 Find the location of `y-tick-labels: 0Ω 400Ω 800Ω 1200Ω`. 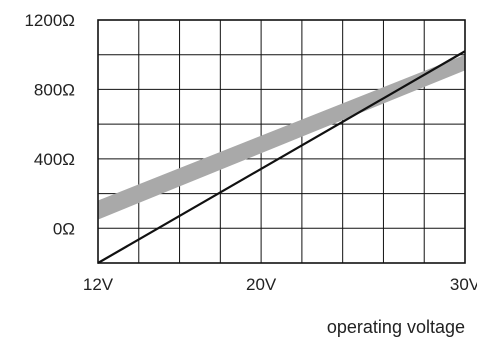

y-tick-labels: 0Ω 400Ω 800Ω 1200Ω is located at coordinates (49, 124).